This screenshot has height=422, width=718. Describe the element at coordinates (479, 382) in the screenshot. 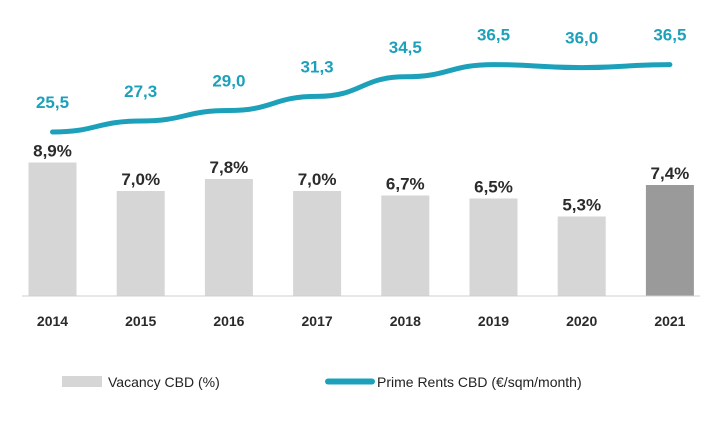

I see `legend-label-rents: Prime Rents CBD (€/sqm/month)` at that location.